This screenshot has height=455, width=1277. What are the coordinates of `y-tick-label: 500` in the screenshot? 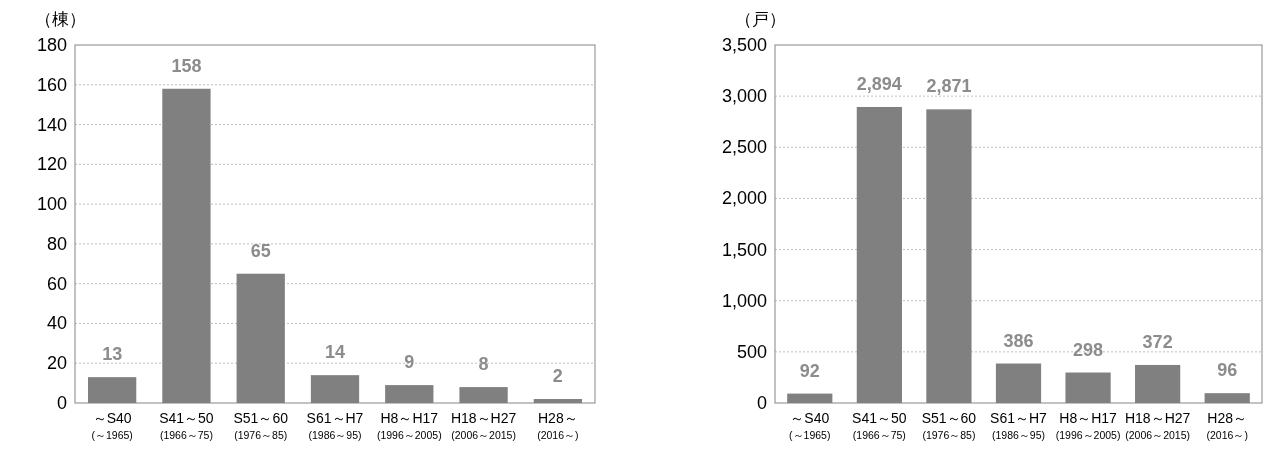 It's located at (751, 351).